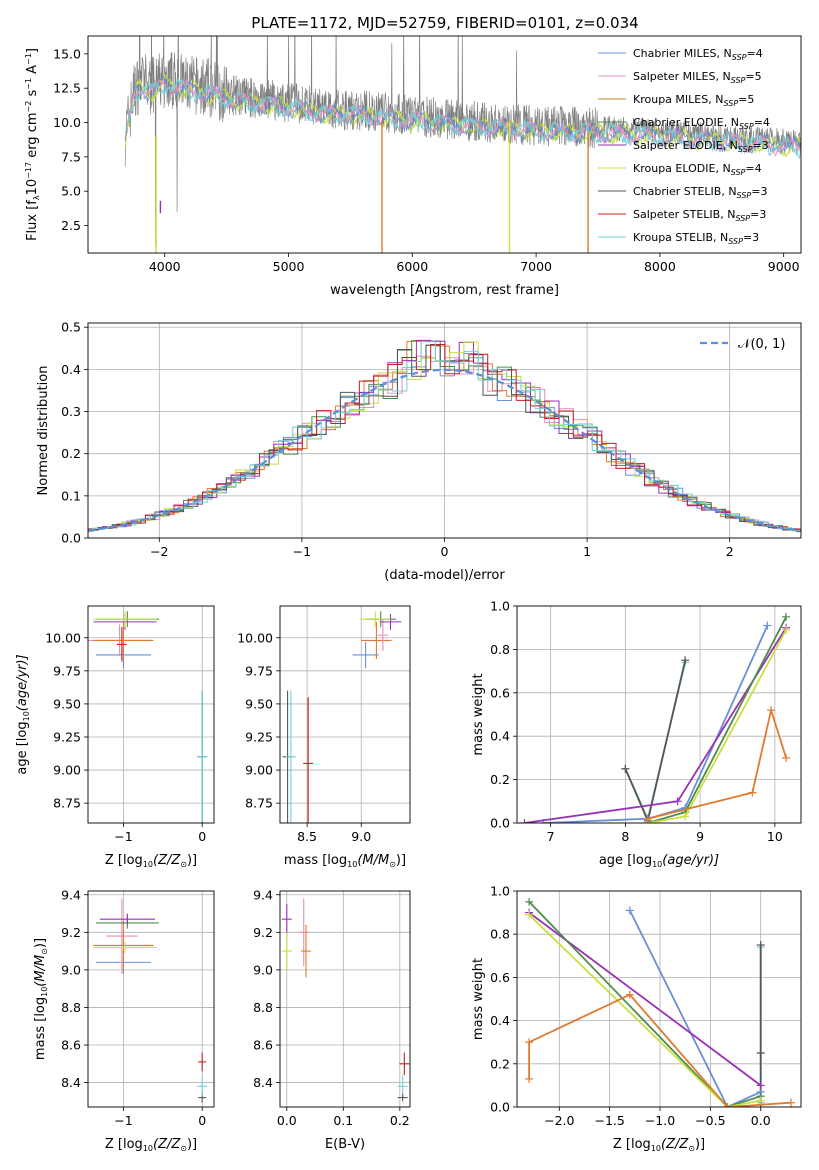 This screenshot has width=819, height=1170. I want to click on mass_vs_EBV-xtick-label: 0.0, so click(287, 1120).